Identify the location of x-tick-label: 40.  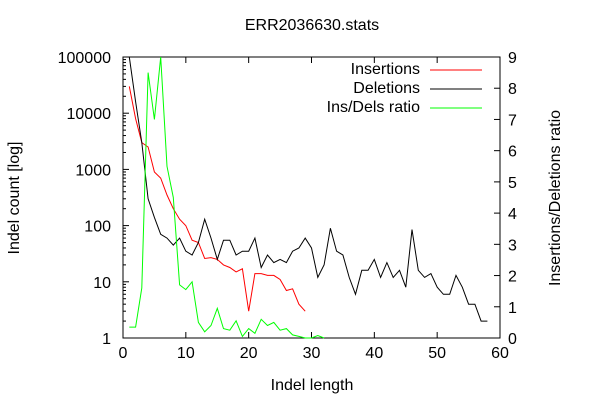
(374, 353).